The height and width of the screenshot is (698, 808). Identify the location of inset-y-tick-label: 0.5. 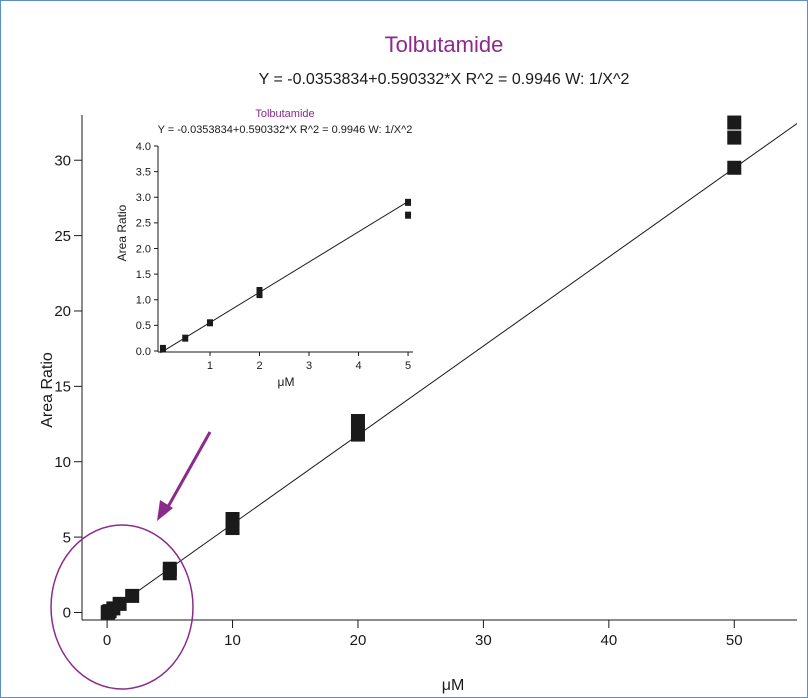
(143, 326).